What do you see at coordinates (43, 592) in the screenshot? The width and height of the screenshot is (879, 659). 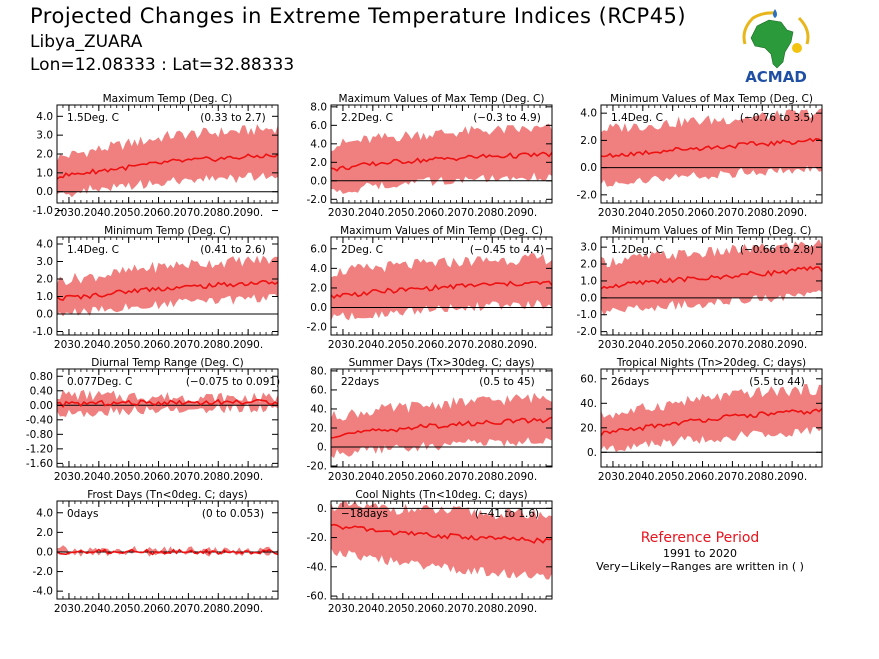 I see `y-tick-label: -4.0` at bounding box center [43, 592].